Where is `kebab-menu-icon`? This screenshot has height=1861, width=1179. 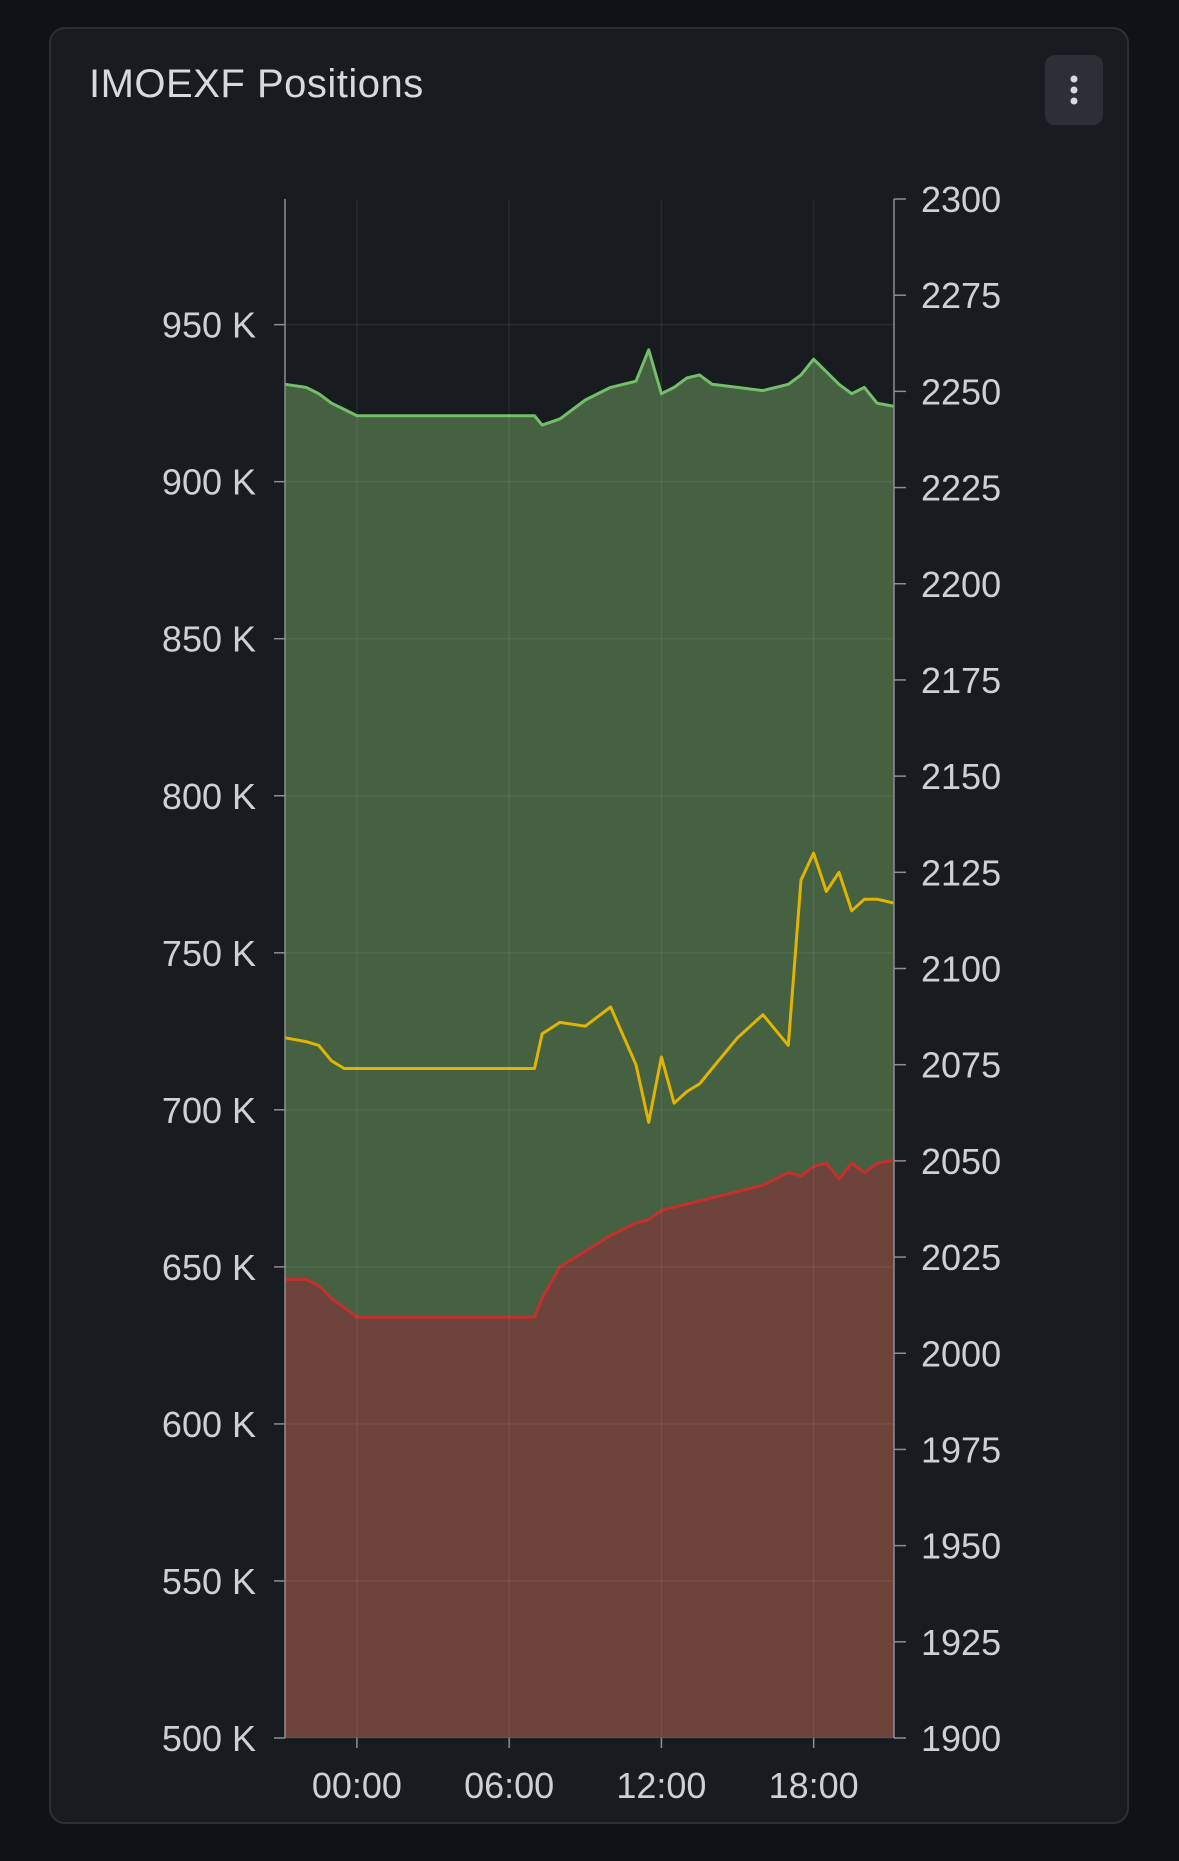 kebab-menu-icon is located at coordinates (1074, 90).